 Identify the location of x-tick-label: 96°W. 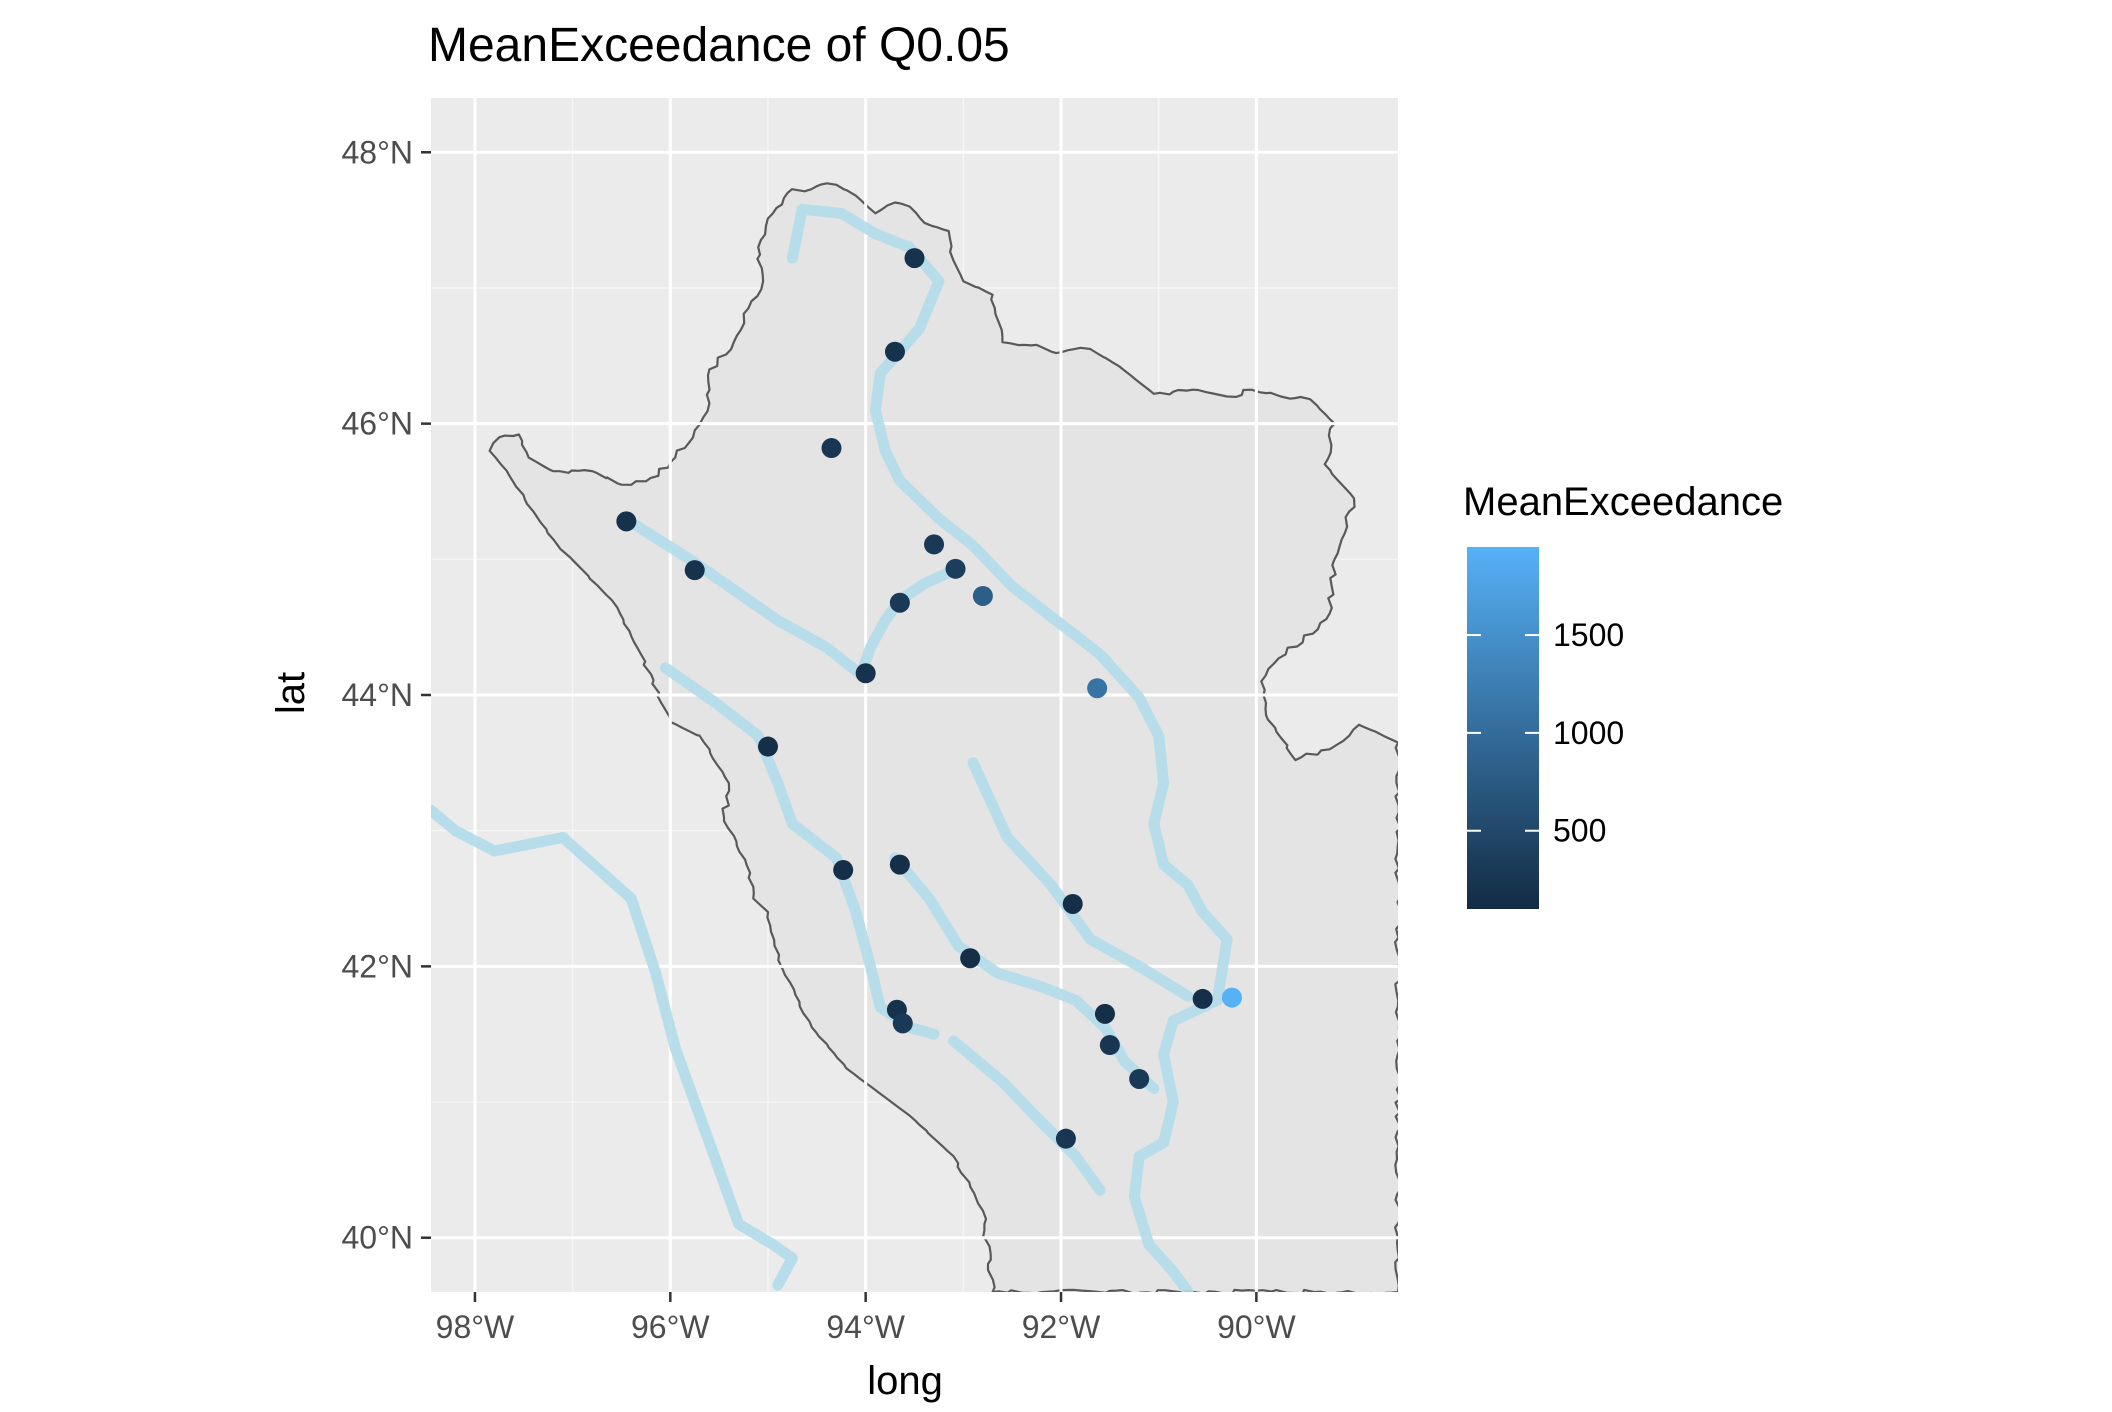
(670, 1327).